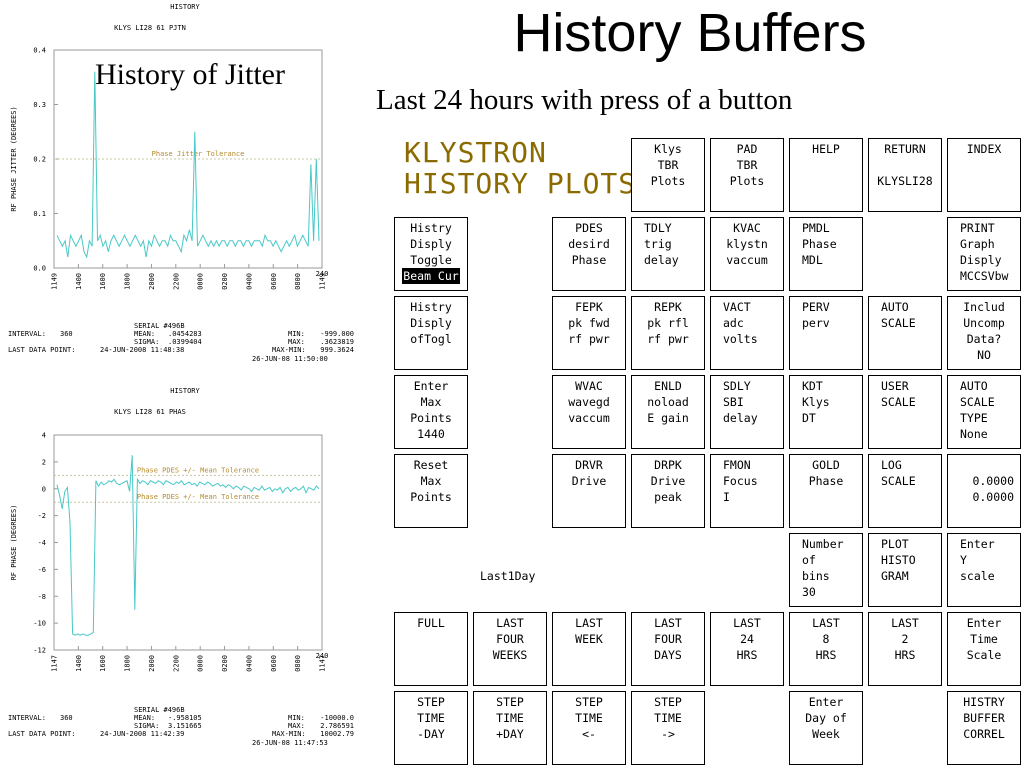 This screenshot has width=1024, height=768. I want to click on button-label-line: ENLD, so click(668, 386).